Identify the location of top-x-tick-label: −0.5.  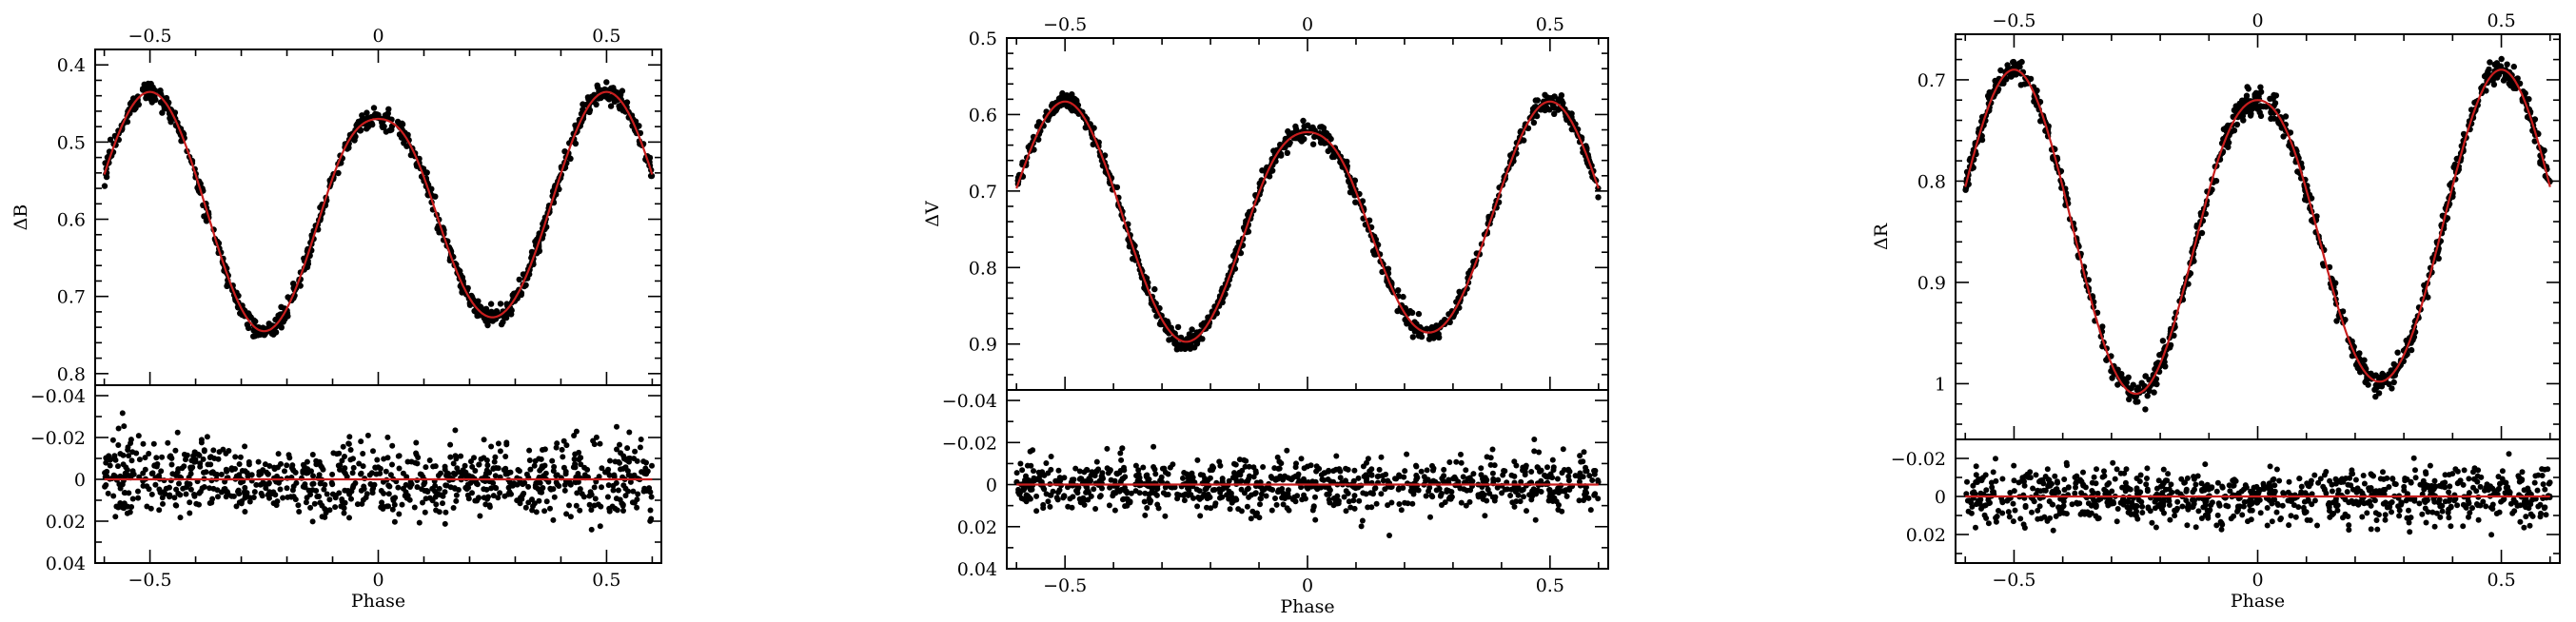
(2013, 20).